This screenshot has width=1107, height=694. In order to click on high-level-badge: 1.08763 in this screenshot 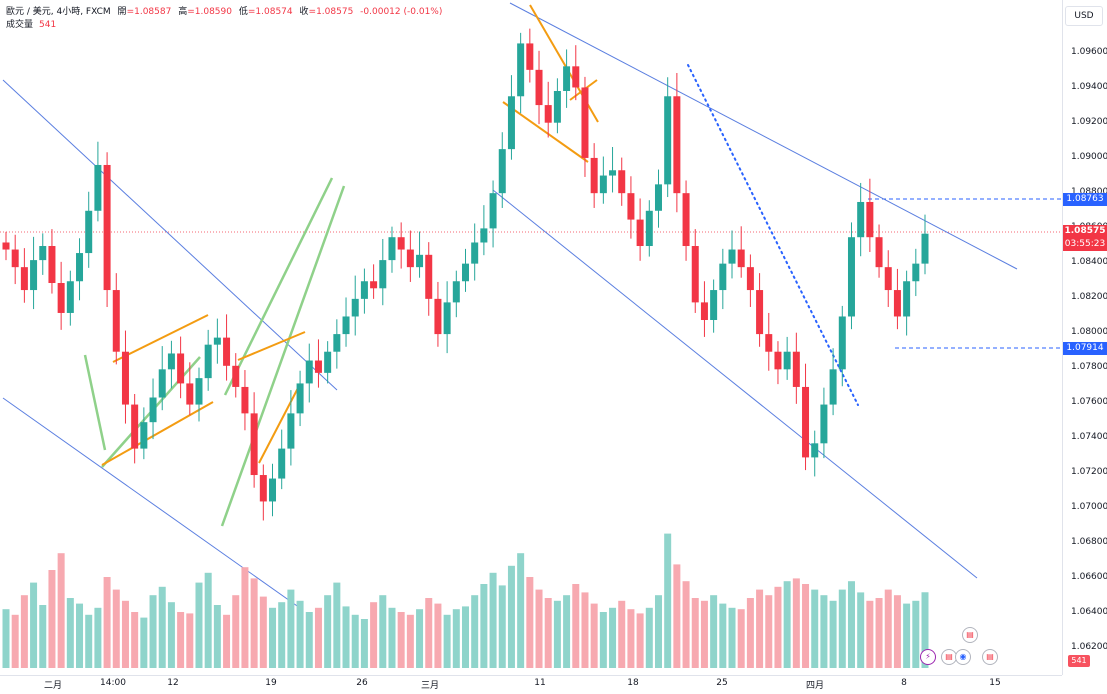, I will do `click(1085, 199)`.